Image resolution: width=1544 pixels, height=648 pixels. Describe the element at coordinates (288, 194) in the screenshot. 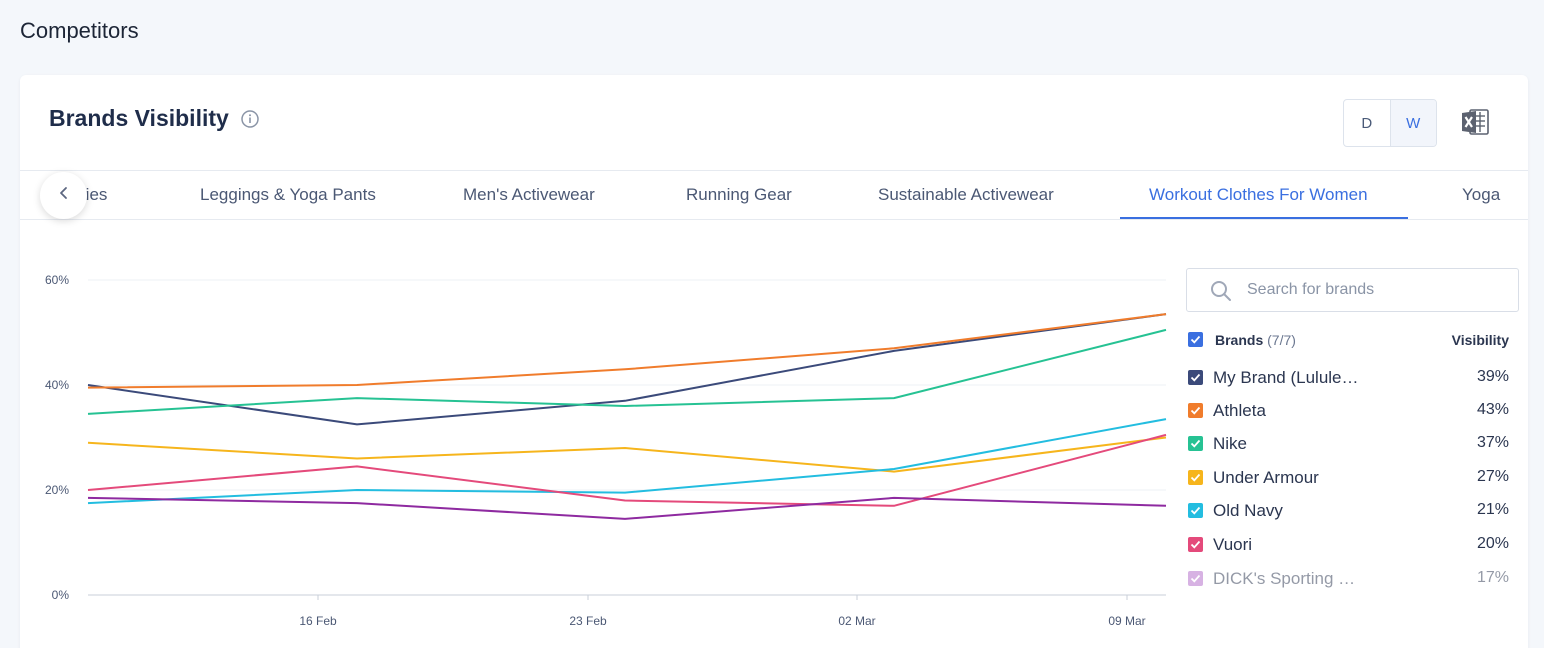

I see `tab-leggings-yoga-pants: Leggings & Yoga Pants` at that location.